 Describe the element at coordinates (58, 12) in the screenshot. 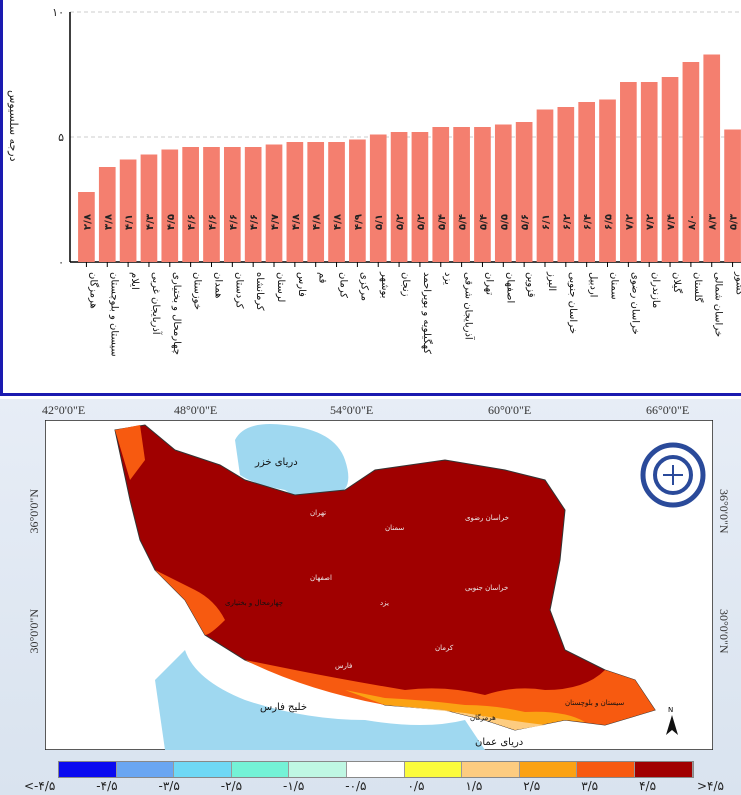

I see `y-tick-label: ۱۰` at that location.